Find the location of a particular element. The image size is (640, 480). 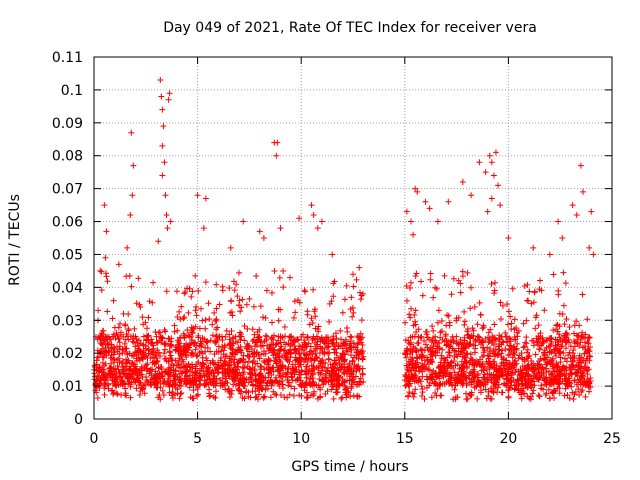

y-tick-label: 0.08 is located at coordinates (67, 157).